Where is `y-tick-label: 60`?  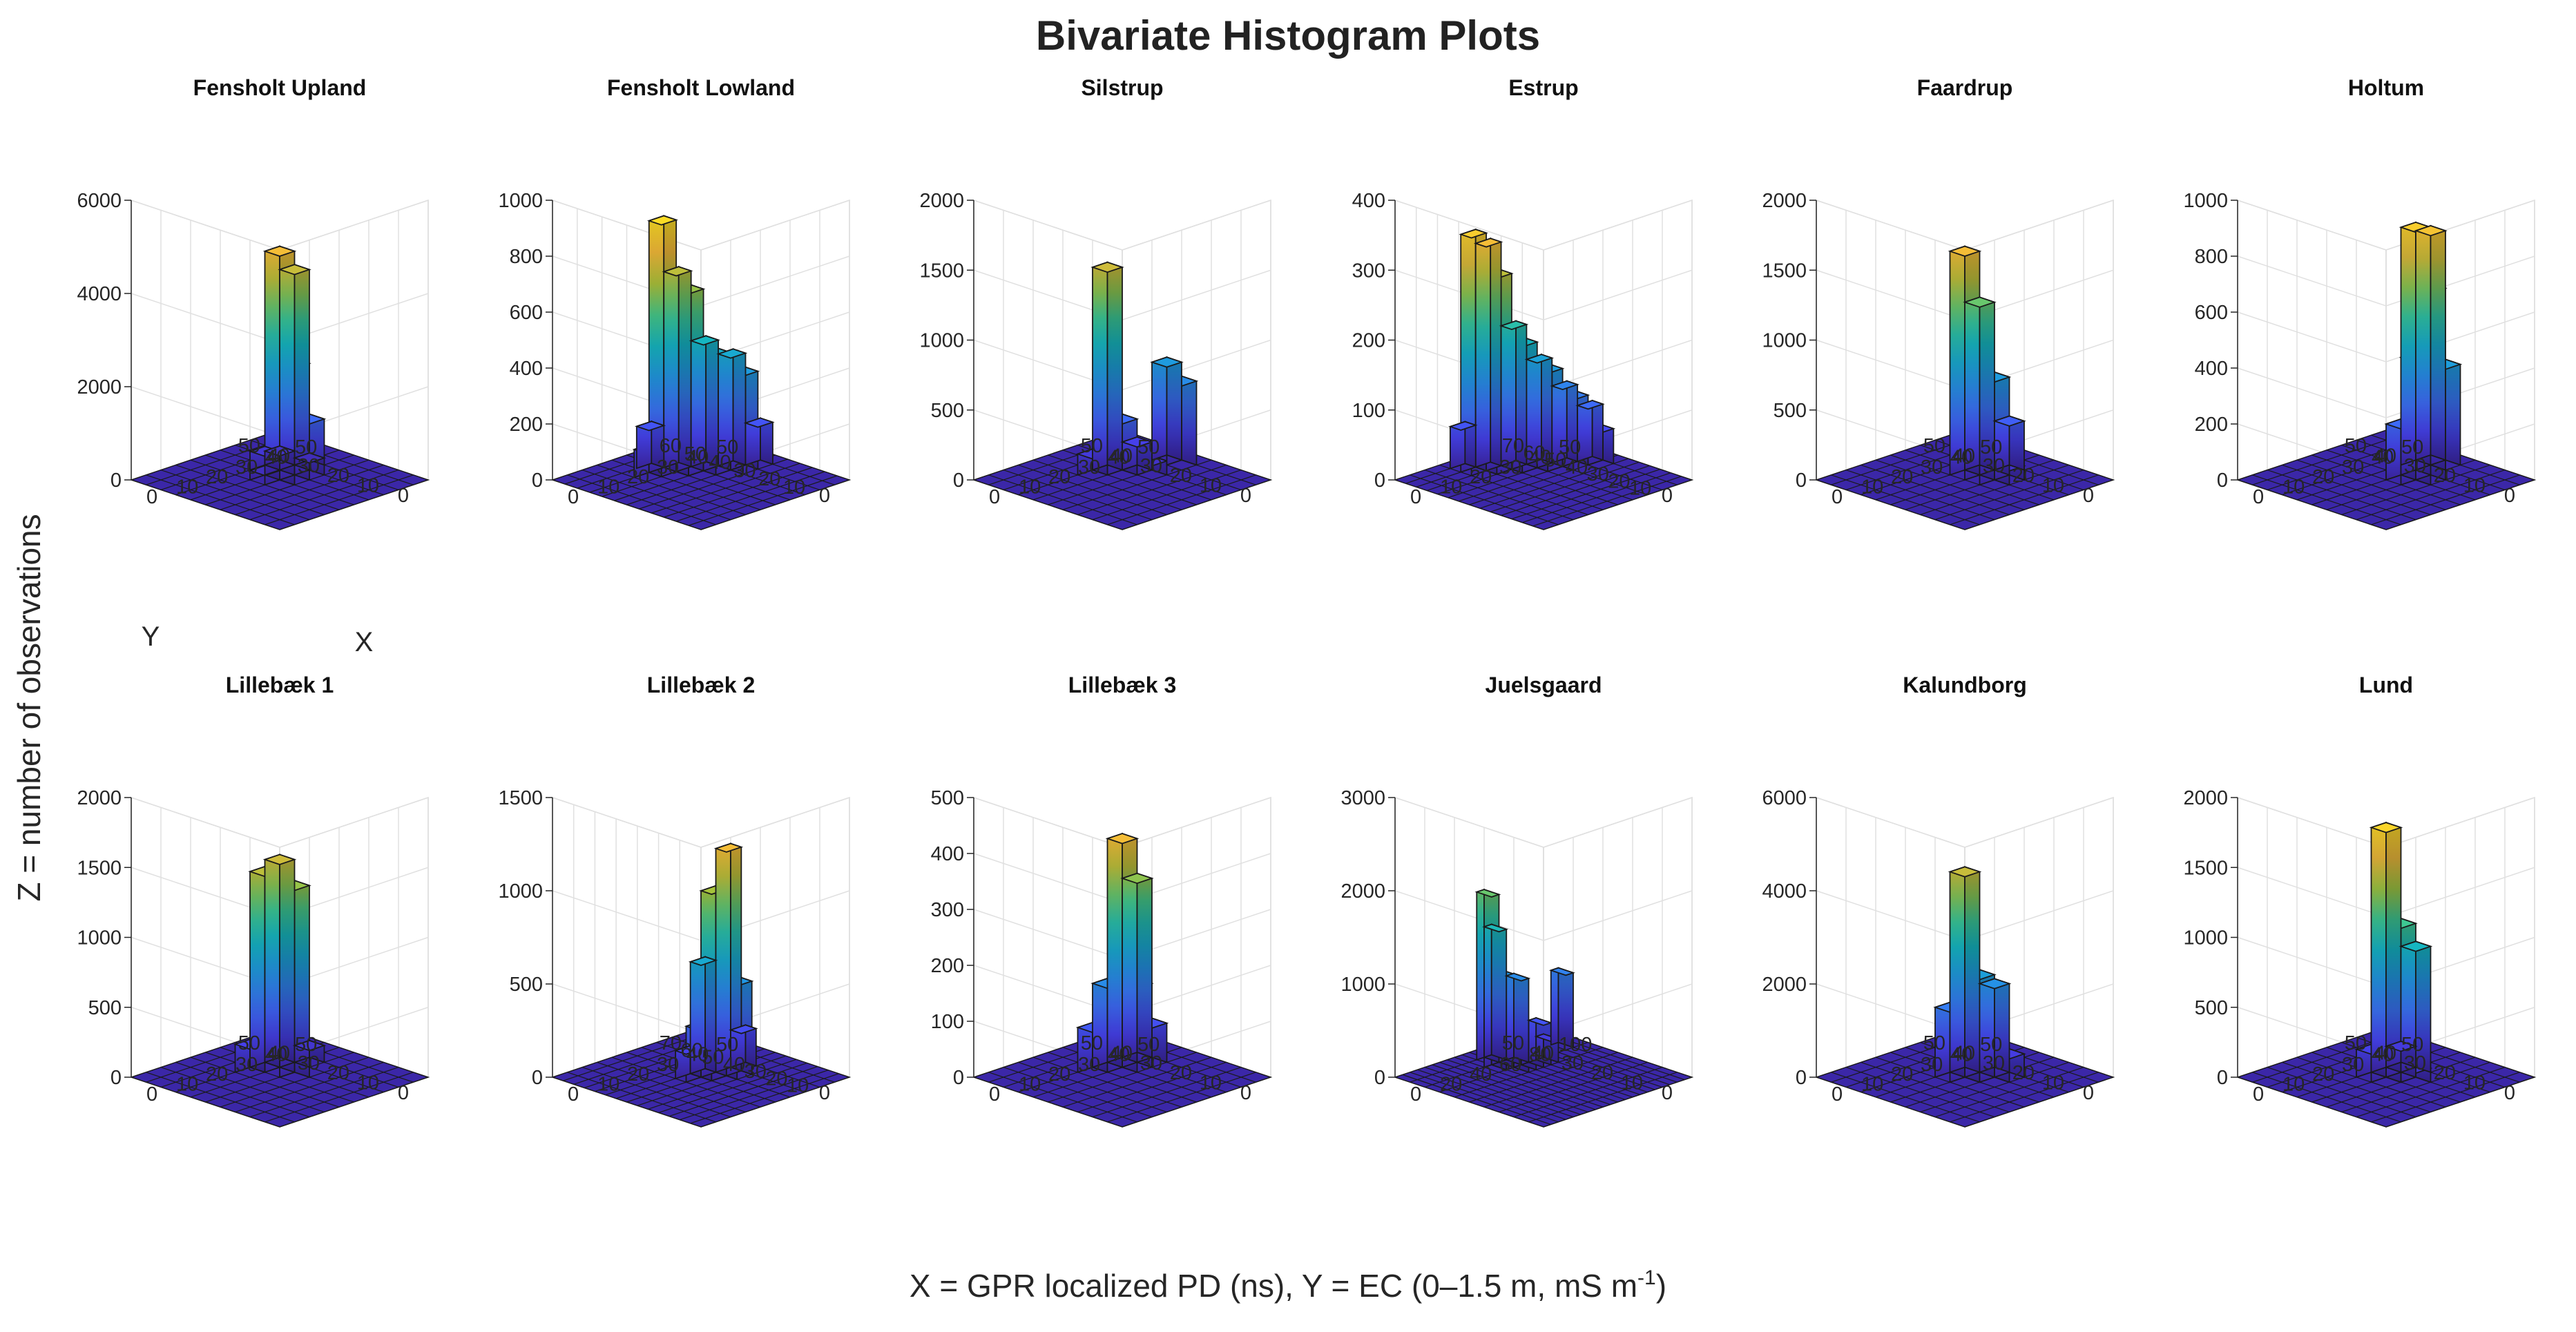
y-tick-label: 60 is located at coordinates (691, 1050).